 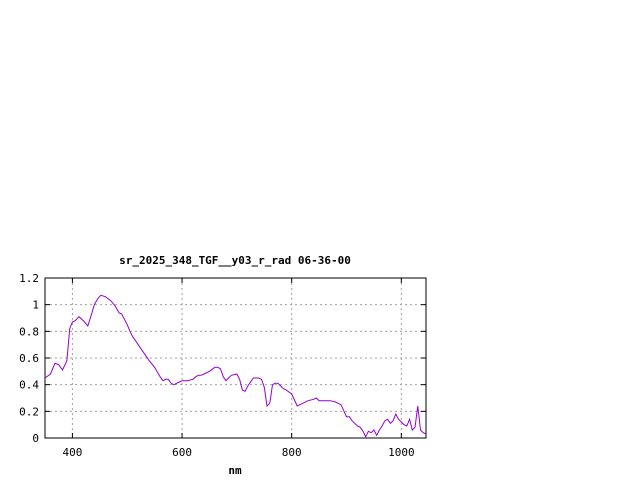 What do you see at coordinates (235, 260) in the screenshot?
I see `chart-title: sr_2025_348_TGF__y03_r_rad 06-36-00` at bounding box center [235, 260].